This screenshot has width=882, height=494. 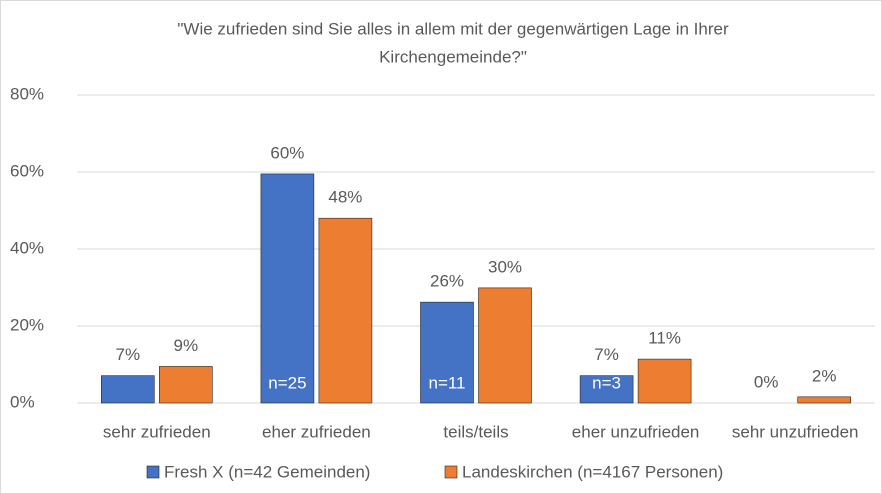 What do you see at coordinates (287, 382) in the screenshot?
I see `inner-label: n=25` at bounding box center [287, 382].